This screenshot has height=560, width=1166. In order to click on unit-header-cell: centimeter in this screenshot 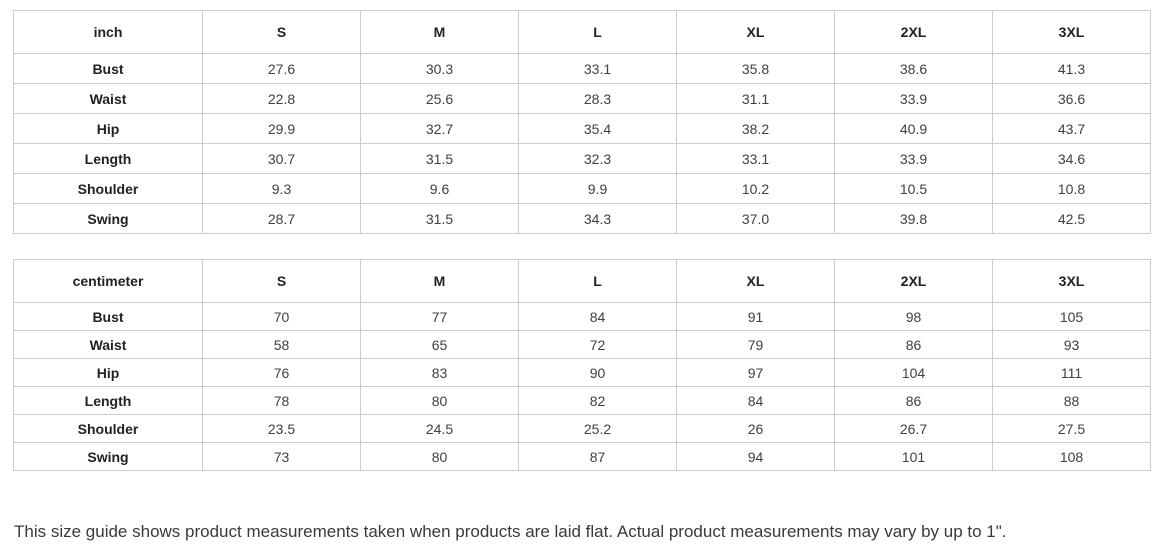, I will do `click(108, 281)`.